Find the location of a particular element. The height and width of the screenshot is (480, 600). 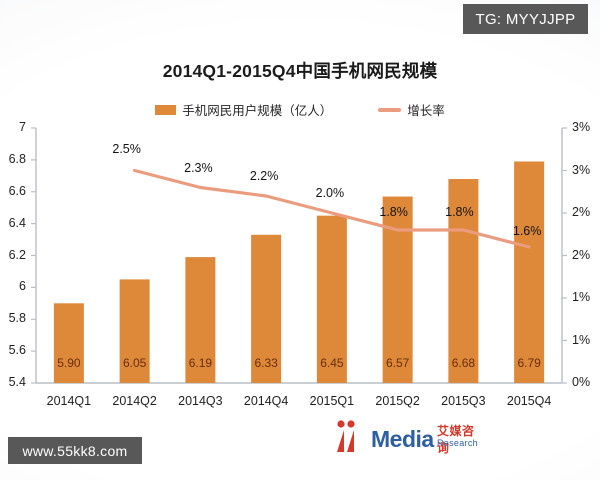

legend-item-line-series: 增长率 is located at coordinates (411, 109).